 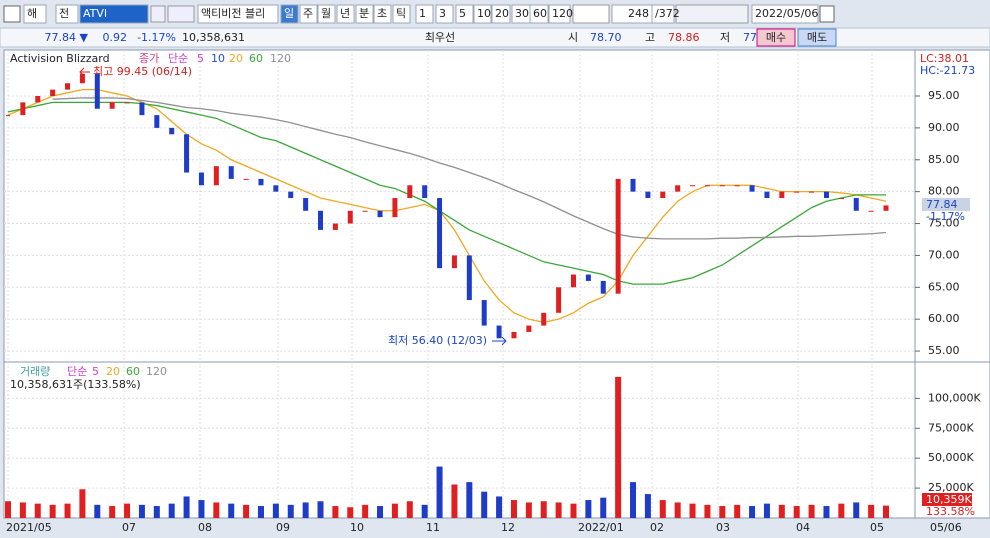 I want to click on toolbar-label: 10, so click(x=484, y=13).